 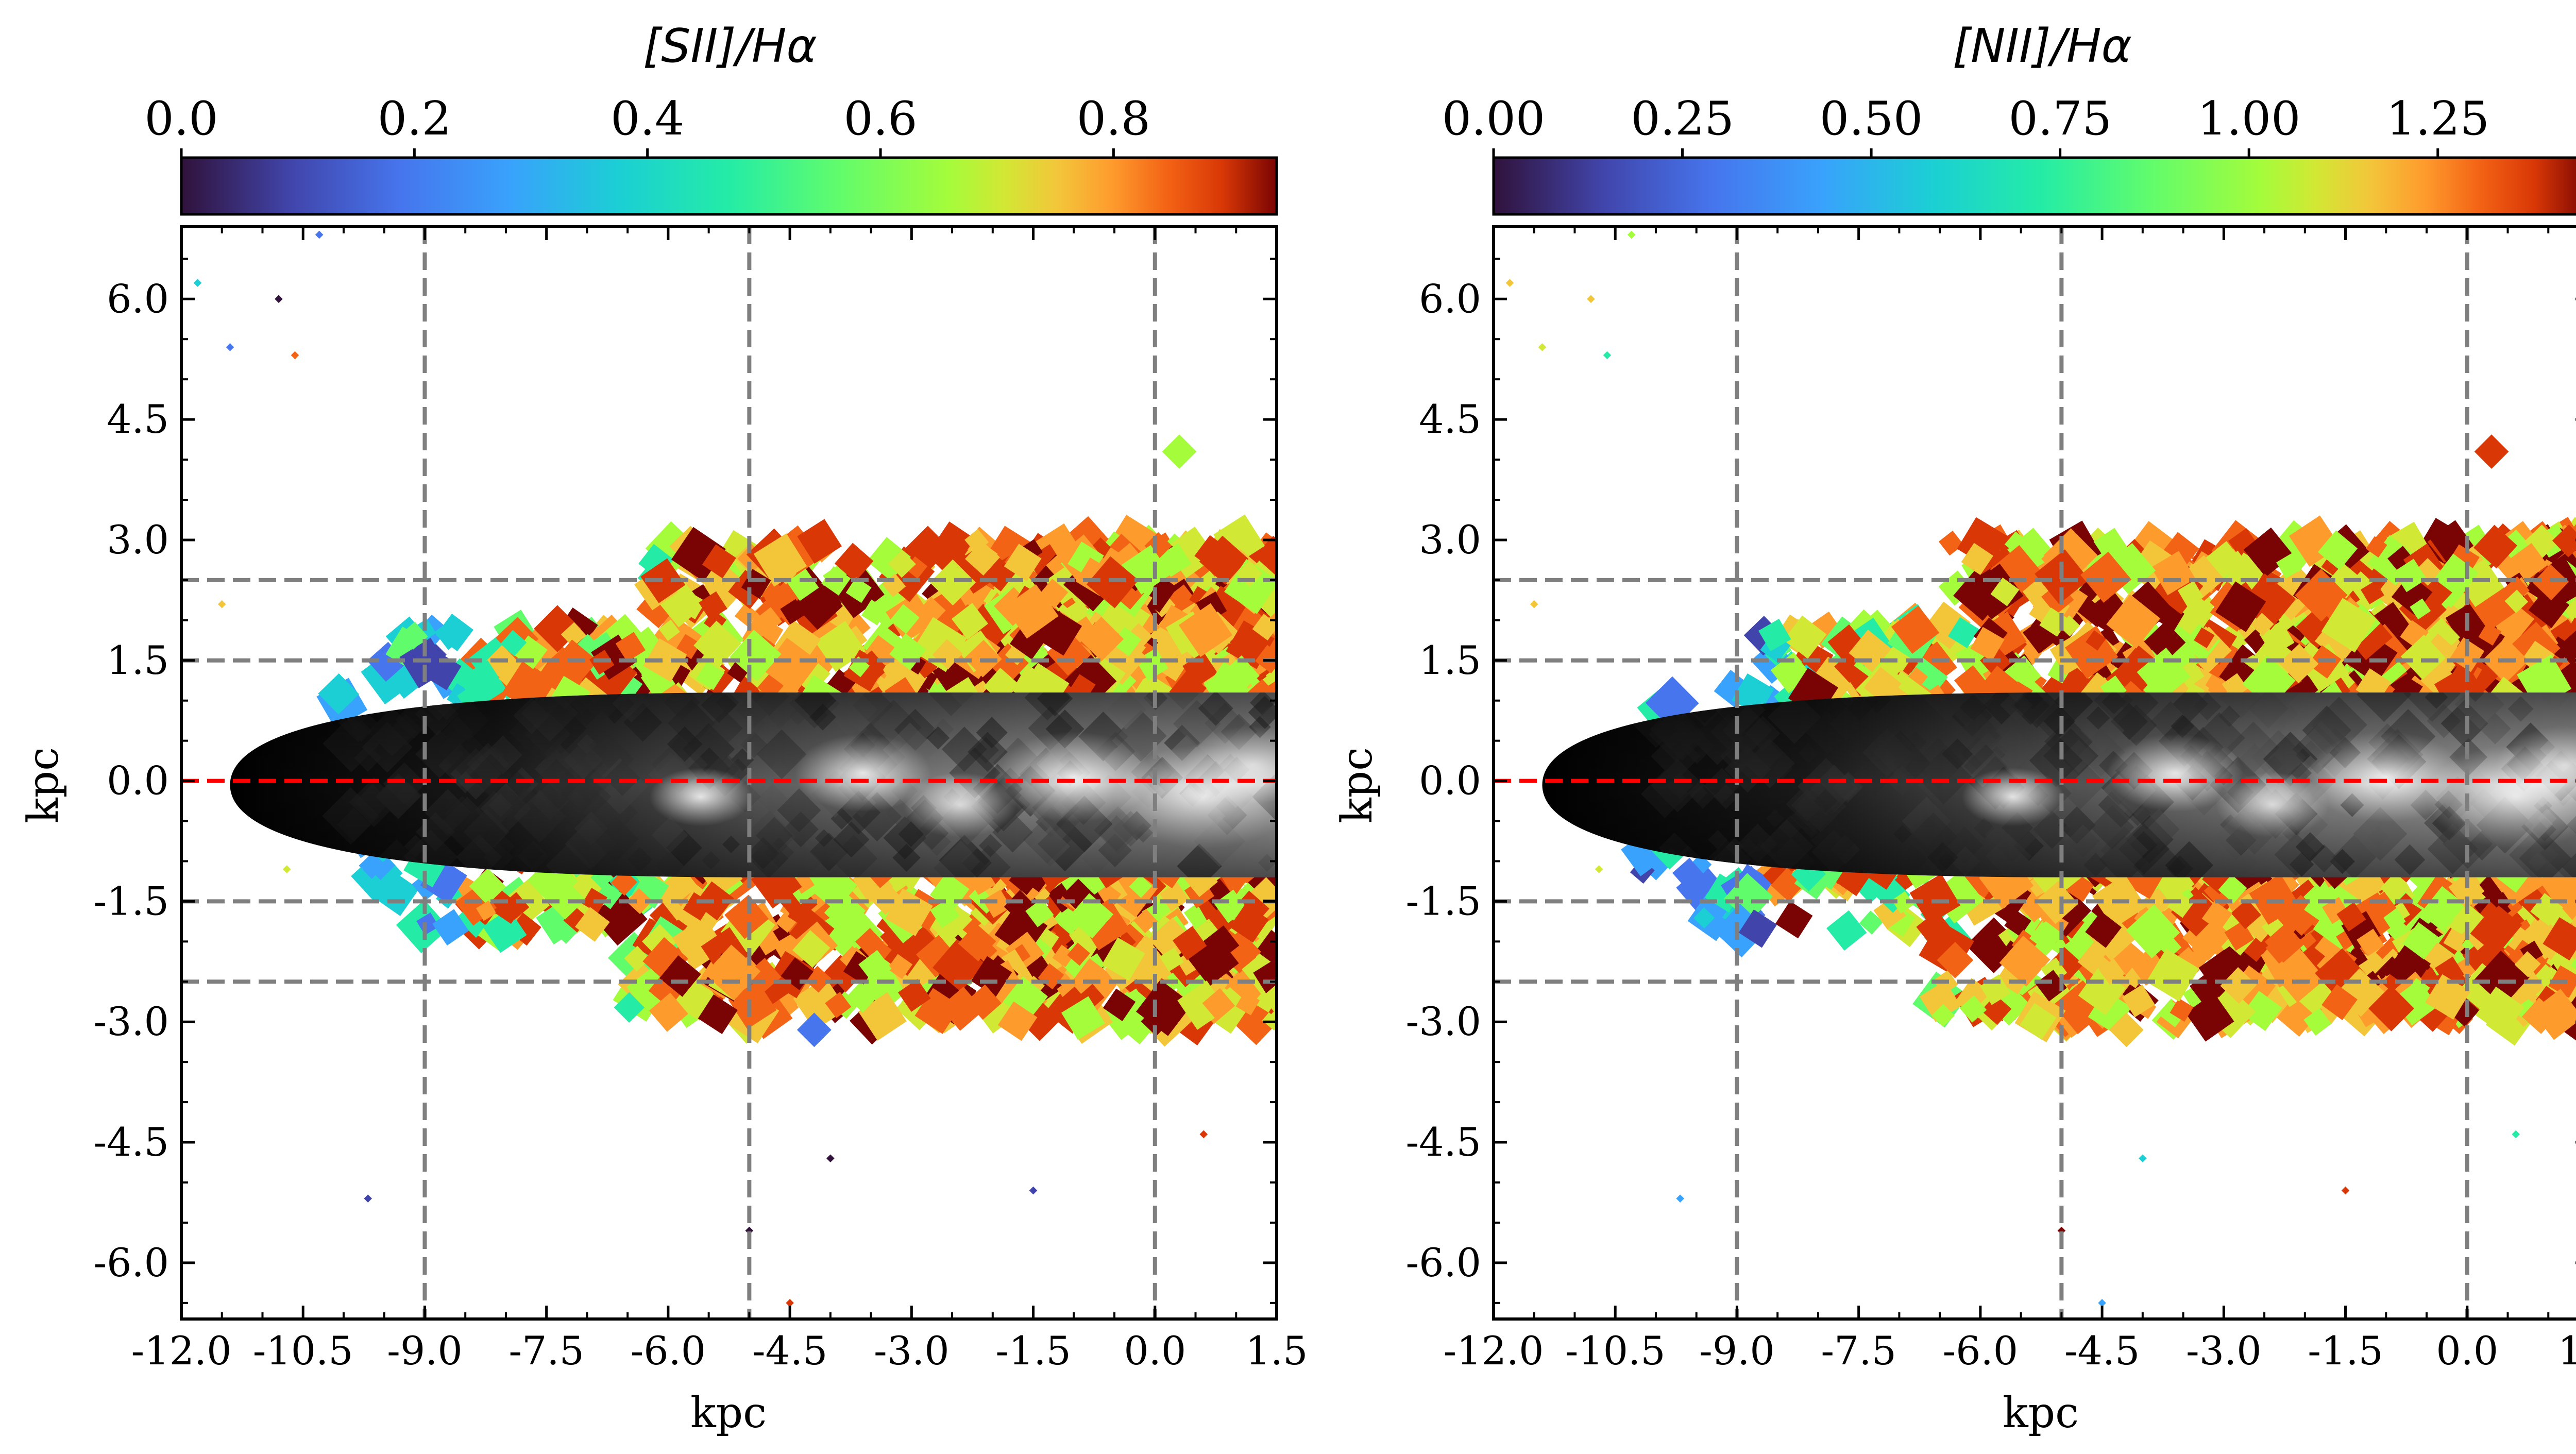 I want to click on colorbar-ticks: 0.00 0.25 0.50 0.75 1.00 1.25, so click(x=1965, y=125).